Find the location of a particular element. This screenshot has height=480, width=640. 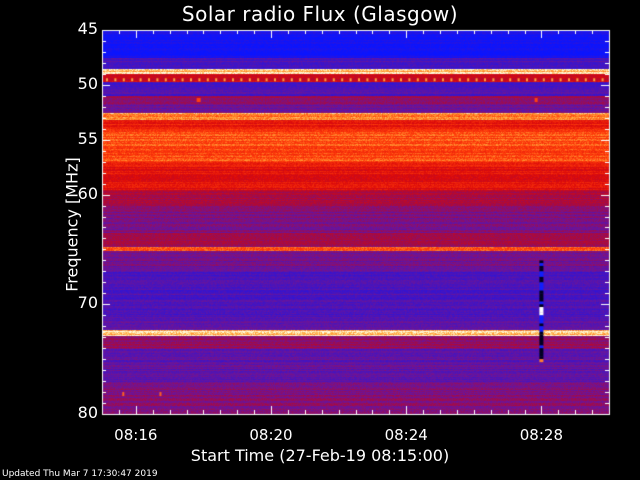

x-tick-label: 08:28 is located at coordinates (541, 435).